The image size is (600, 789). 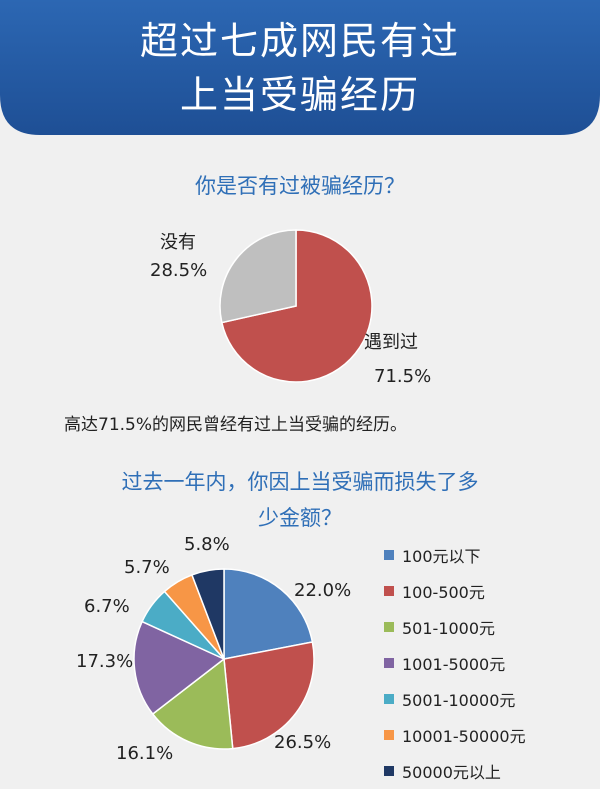 I want to click on legend-item: 10001-50000元, so click(x=455, y=735).